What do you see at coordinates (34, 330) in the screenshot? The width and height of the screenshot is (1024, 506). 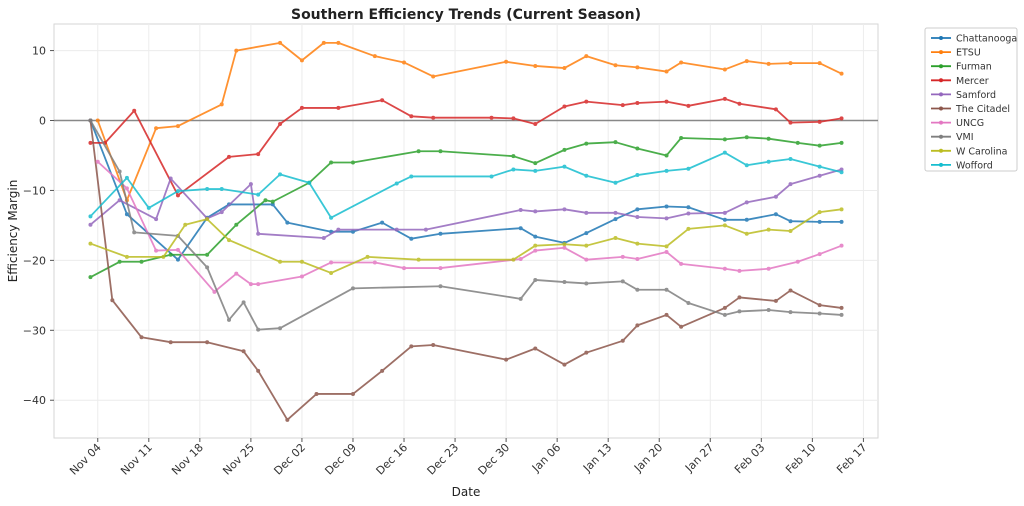 I see `y-tick-label: −30` at bounding box center [34, 330].